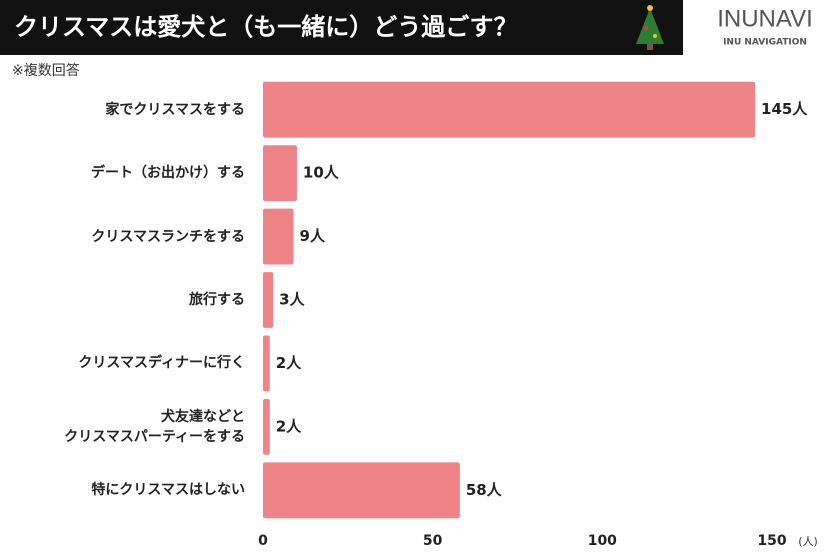 This screenshot has width=837, height=558. What do you see at coordinates (321, 173) in the screenshot?
I see `value-label: 10人` at bounding box center [321, 173].